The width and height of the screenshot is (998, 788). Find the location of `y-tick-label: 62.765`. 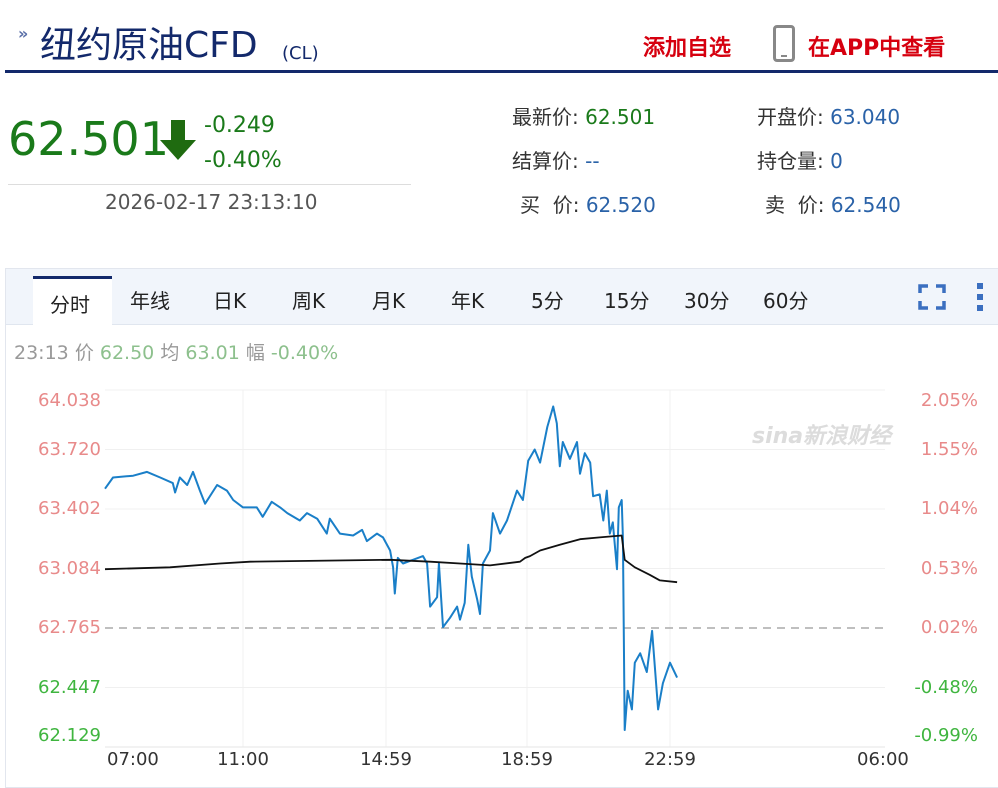

y-tick-label: 62.765 is located at coordinates (69, 627).